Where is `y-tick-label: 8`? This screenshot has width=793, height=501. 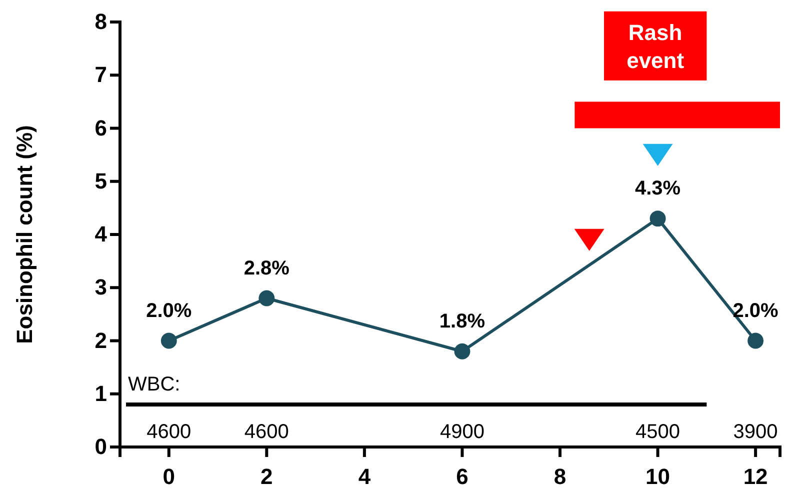
y-tick-label: 8 is located at coordinates (100, 21).